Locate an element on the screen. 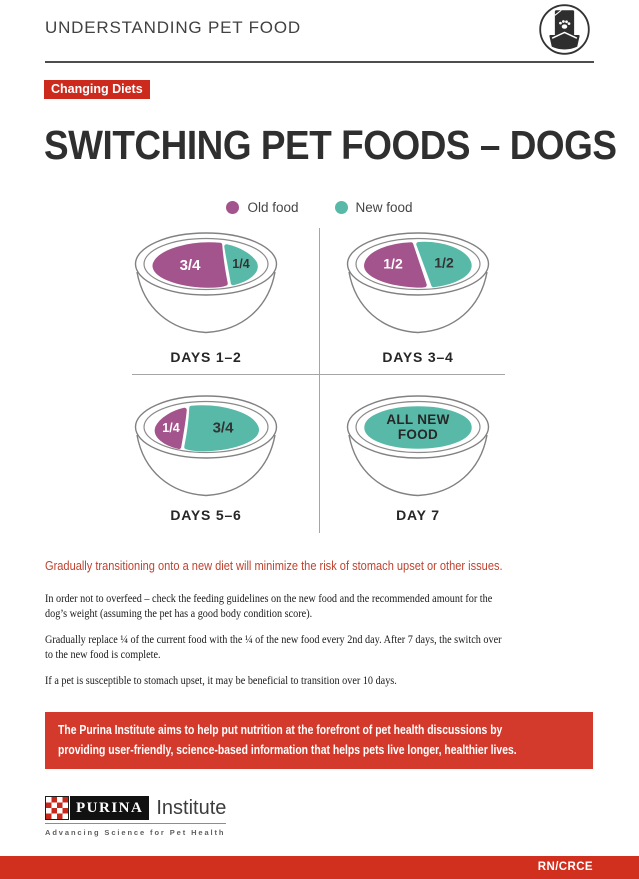  grid-divider-horizontal is located at coordinates (318, 374).